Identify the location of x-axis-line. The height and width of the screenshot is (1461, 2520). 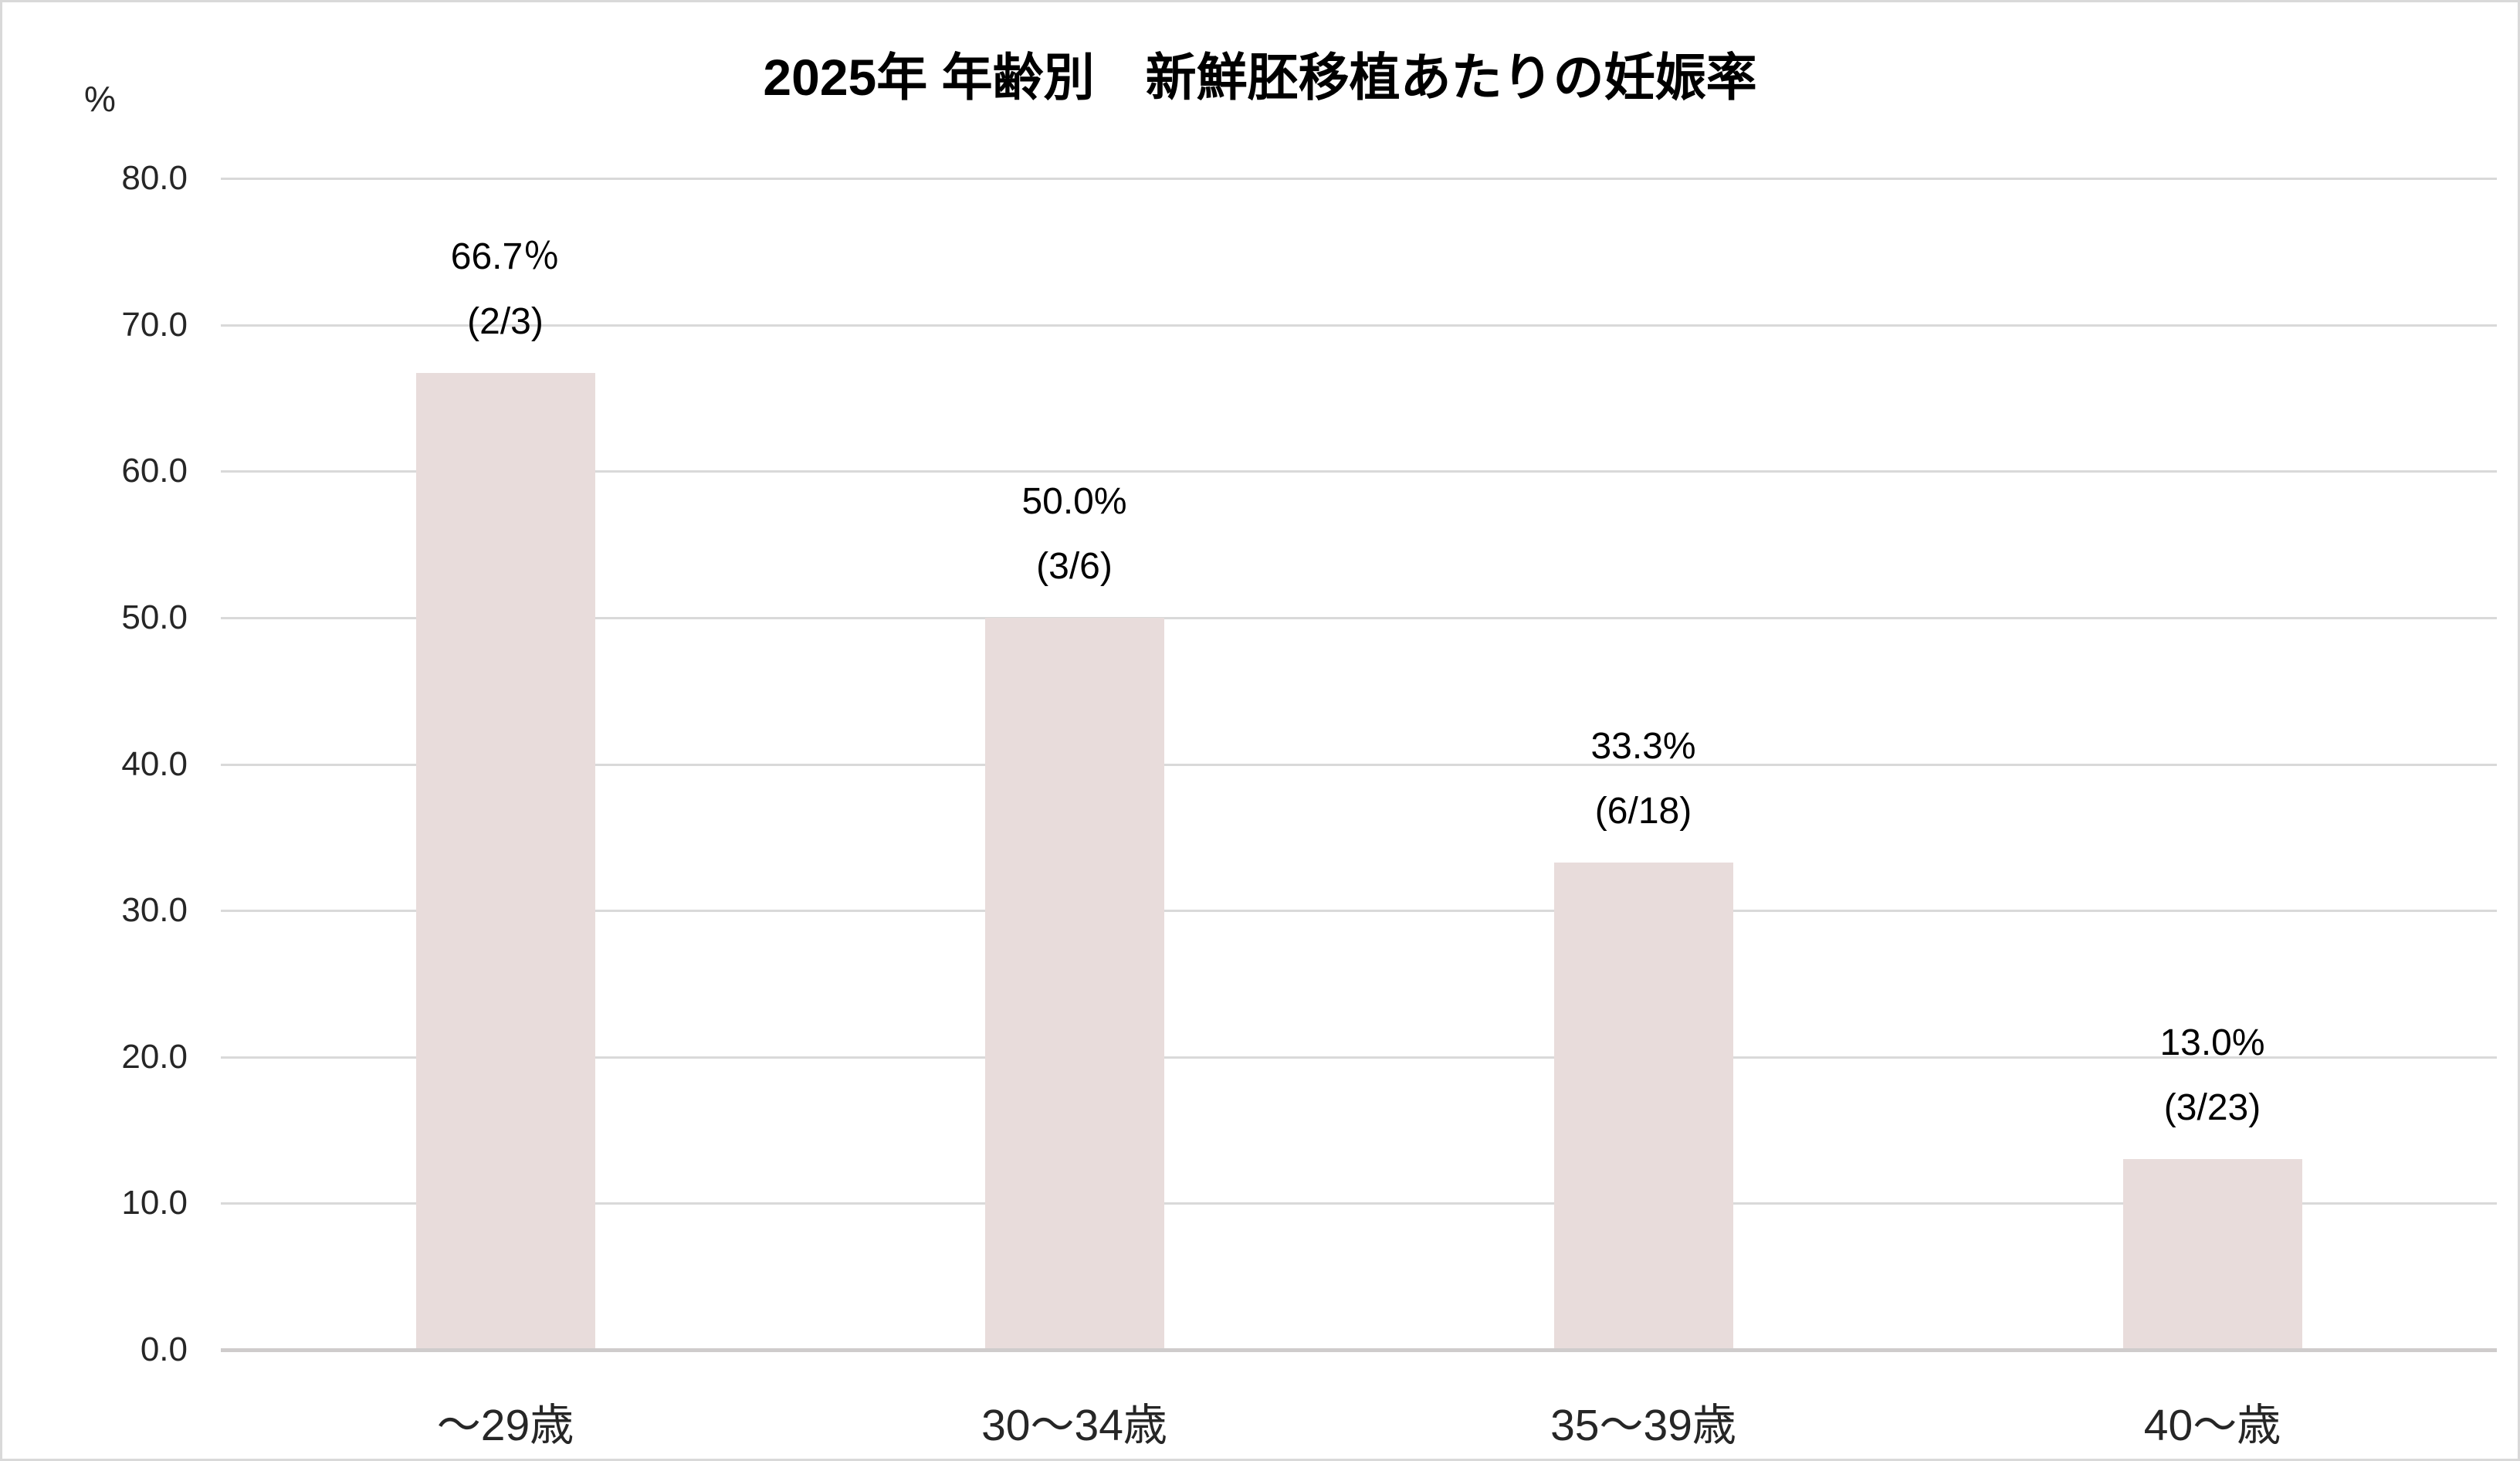
(1359, 1350).